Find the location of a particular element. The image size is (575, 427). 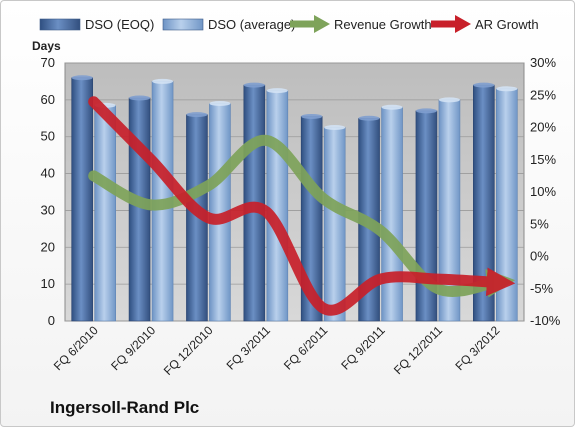

x-tick-label: FQ 12/2011 is located at coordinates (418, 350).